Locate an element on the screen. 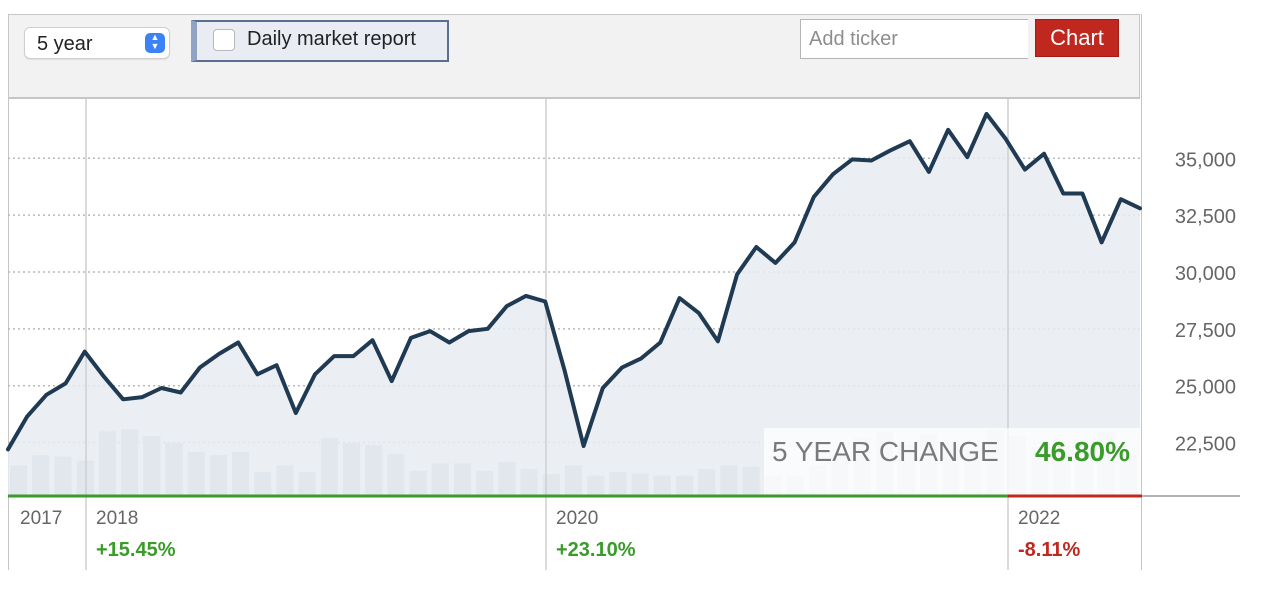  chevron-up-down-icon: ▲ ▼ is located at coordinates (155, 43).